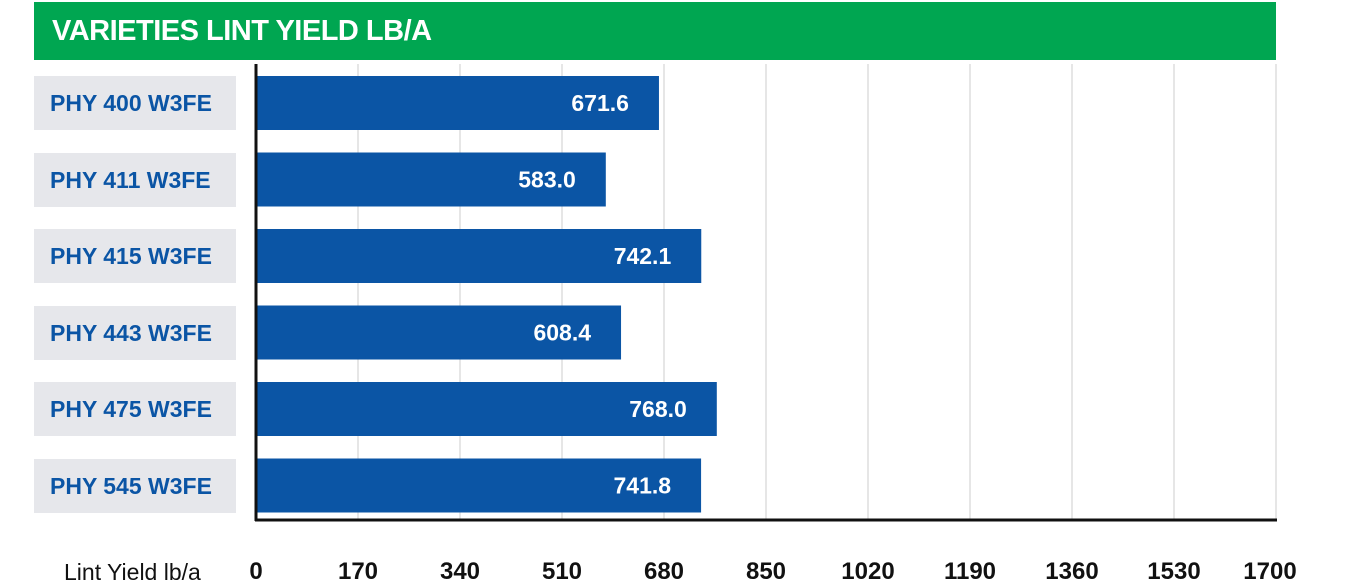 This screenshot has width=1350, height=586. I want to click on bar-value-label: 671.6, so click(600, 103).